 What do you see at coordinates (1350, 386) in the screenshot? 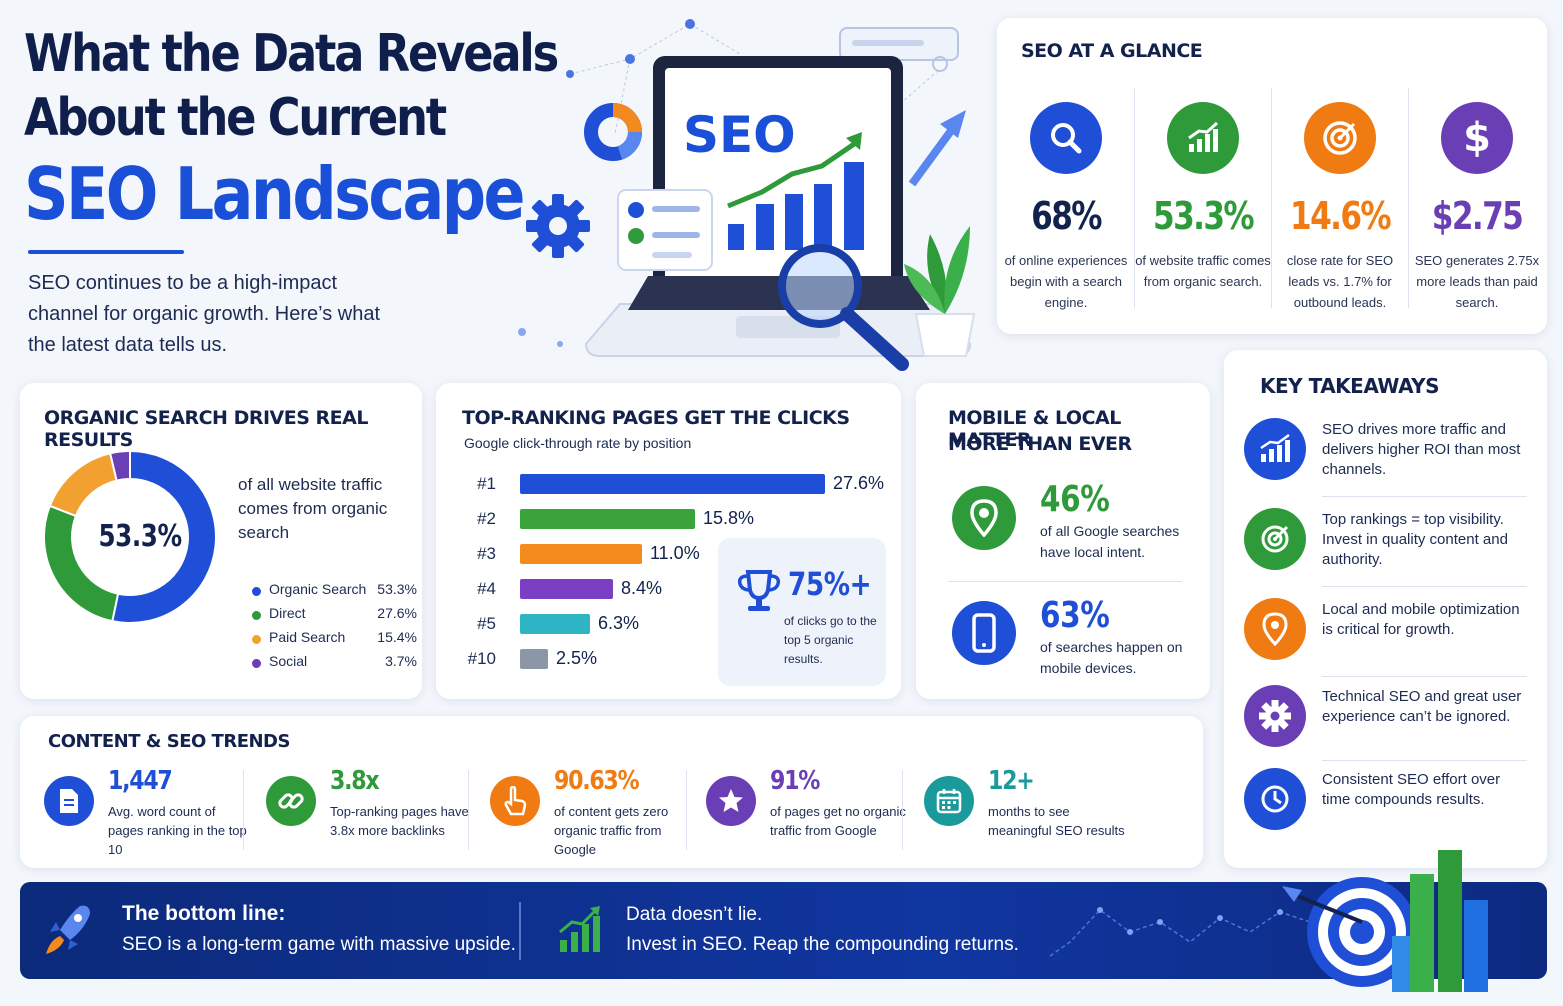
I see `takeaways-title: KEY TAKEAWAYS` at bounding box center [1350, 386].